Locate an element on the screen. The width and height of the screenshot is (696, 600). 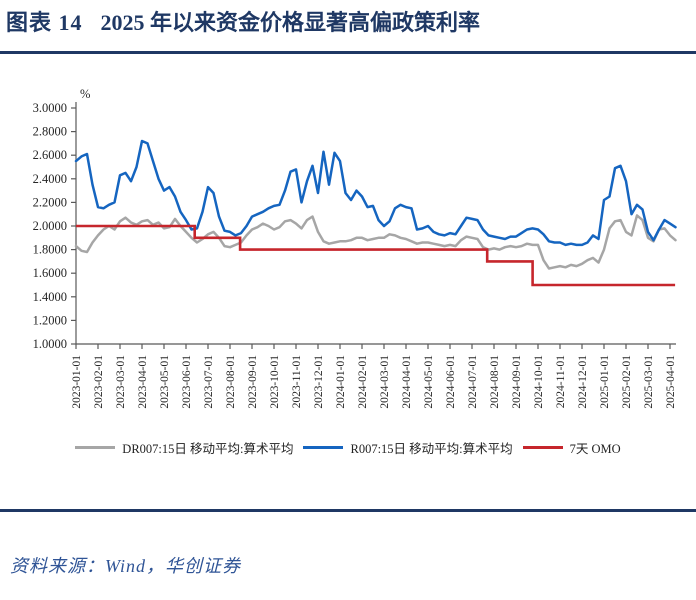
y-tick-label: 1.0000 is located at coordinates (50, 344).